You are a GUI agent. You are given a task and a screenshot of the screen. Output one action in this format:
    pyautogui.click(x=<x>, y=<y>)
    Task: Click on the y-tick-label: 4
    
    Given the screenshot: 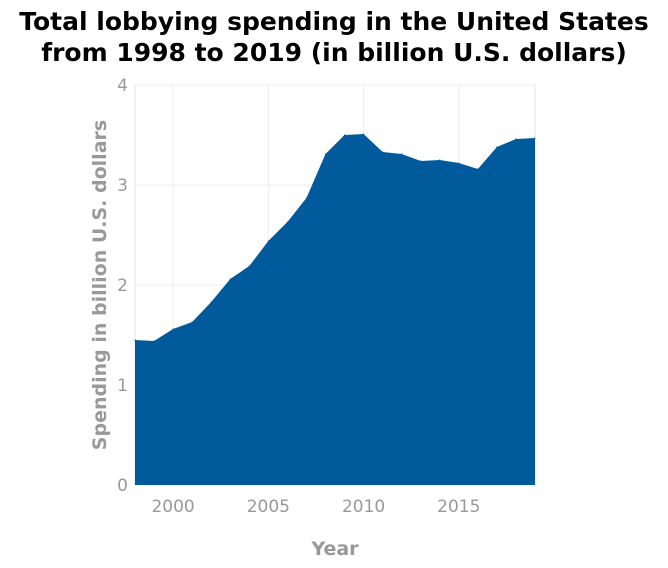 What is the action you would take?
    pyautogui.click(x=122, y=86)
    